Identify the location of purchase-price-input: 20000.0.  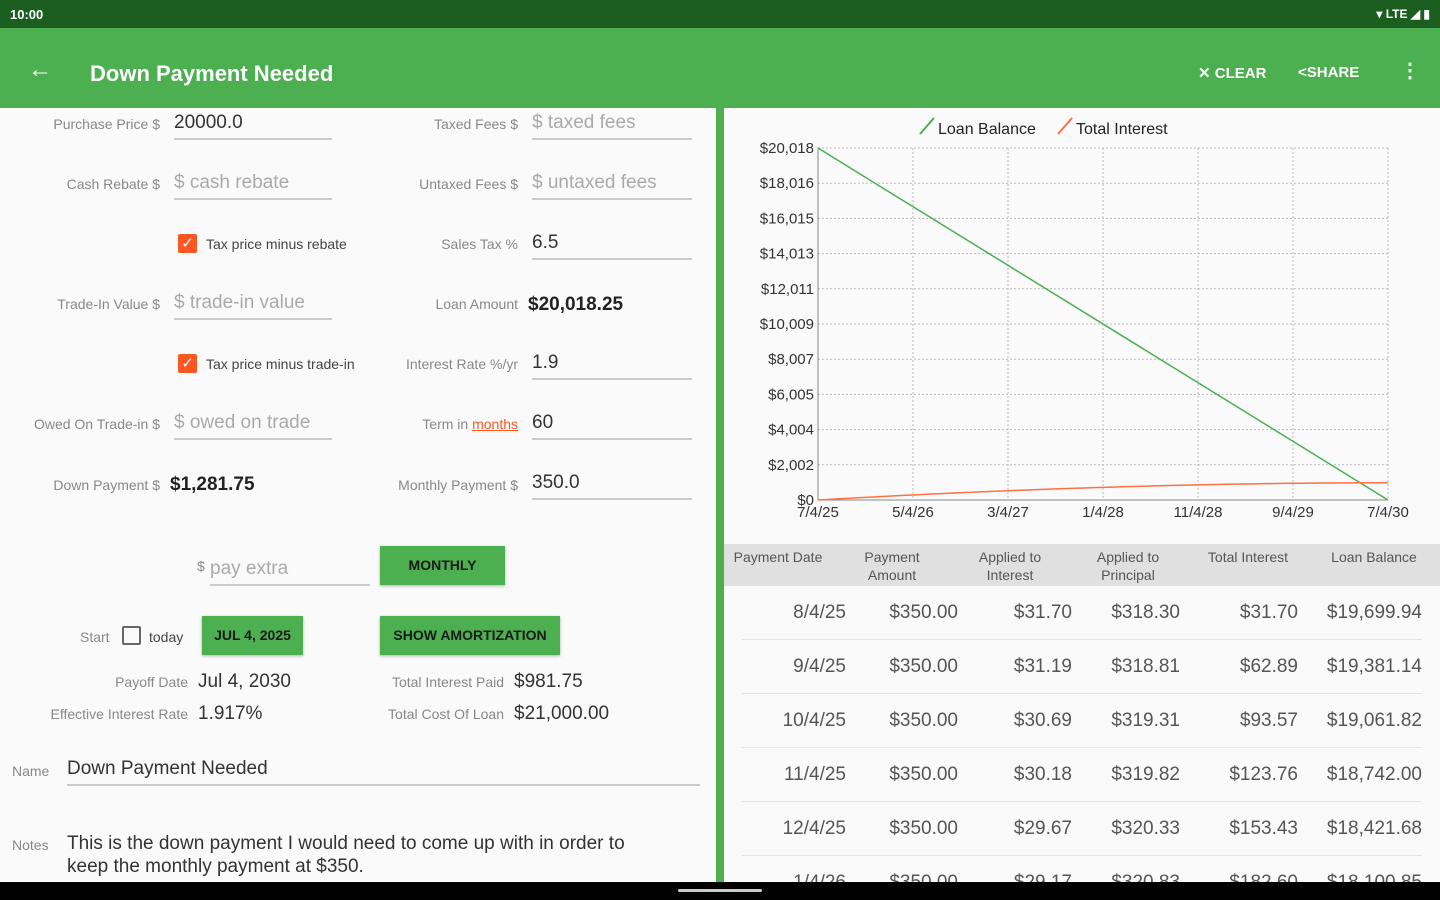
(253, 124).